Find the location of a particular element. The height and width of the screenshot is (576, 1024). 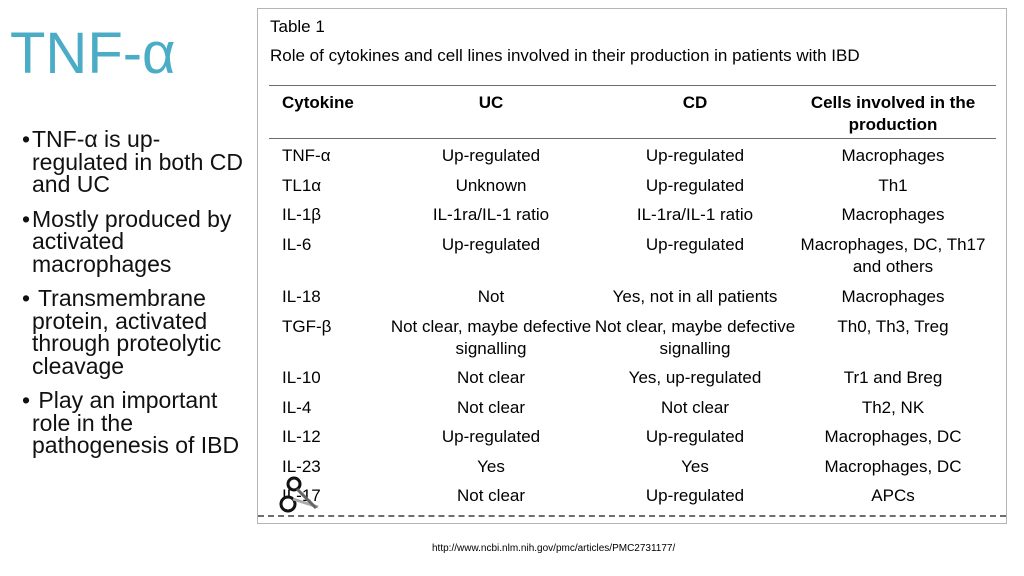

cell-cd: Not clear, maybe defective signalling is located at coordinates (695, 337).